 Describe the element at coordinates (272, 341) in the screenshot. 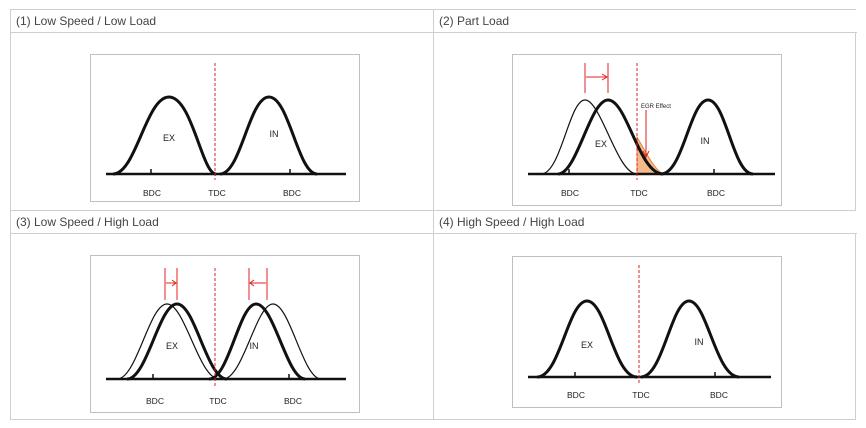

I see `intake-valve-curve-base` at that location.